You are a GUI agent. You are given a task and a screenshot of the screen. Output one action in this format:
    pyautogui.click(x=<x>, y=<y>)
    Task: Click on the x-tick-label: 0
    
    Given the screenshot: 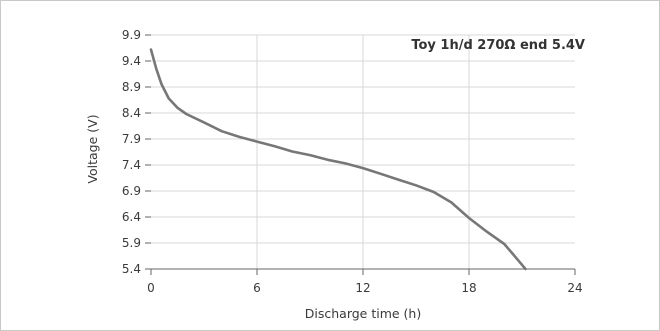 What is the action you would take?
    pyautogui.click(x=151, y=288)
    